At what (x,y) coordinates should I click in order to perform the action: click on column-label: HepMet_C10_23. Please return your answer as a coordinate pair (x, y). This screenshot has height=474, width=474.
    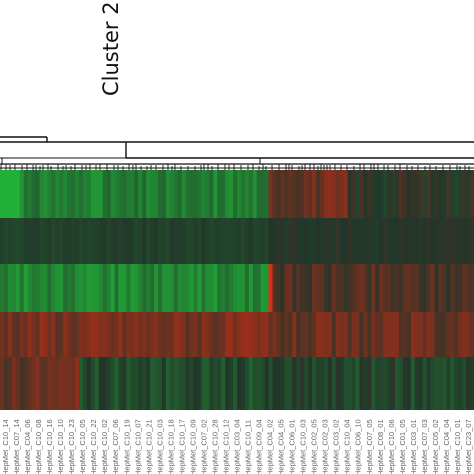
    Looking at the image, I should click on (71, 446).